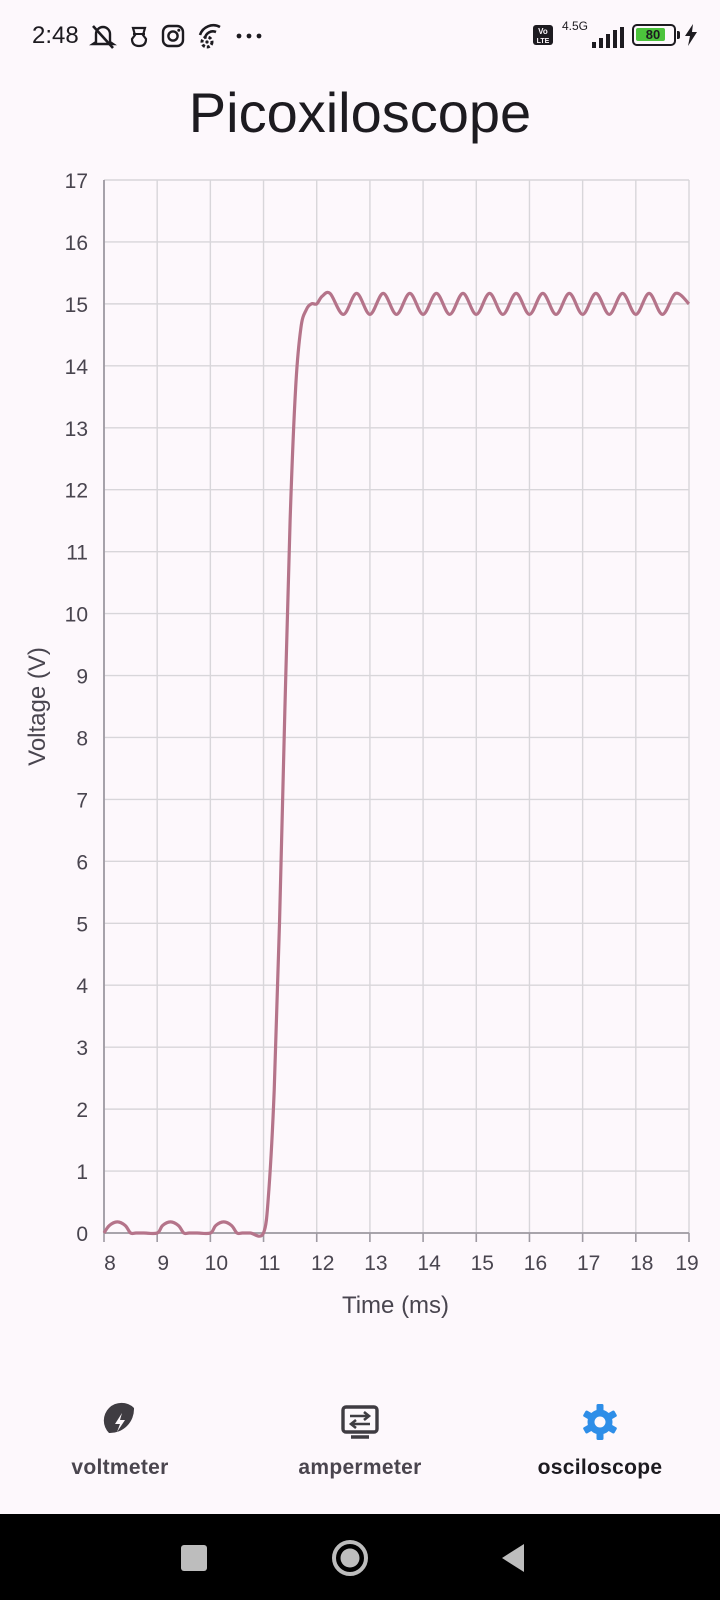  What do you see at coordinates (82, 1110) in the screenshot?
I see `y-tick-label: 2` at bounding box center [82, 1110].